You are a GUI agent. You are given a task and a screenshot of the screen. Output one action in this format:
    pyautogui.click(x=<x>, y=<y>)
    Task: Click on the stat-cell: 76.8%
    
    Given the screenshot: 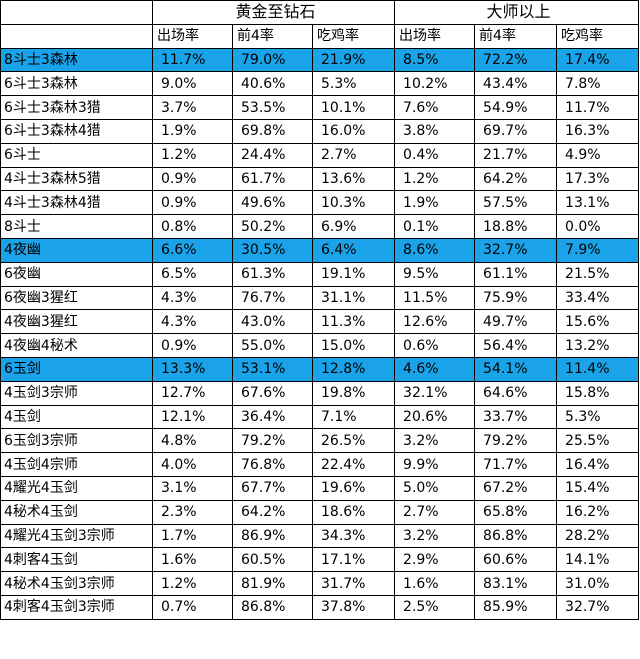 What is the action you would take?
    pyautogui.click(x=272, y=464)
    